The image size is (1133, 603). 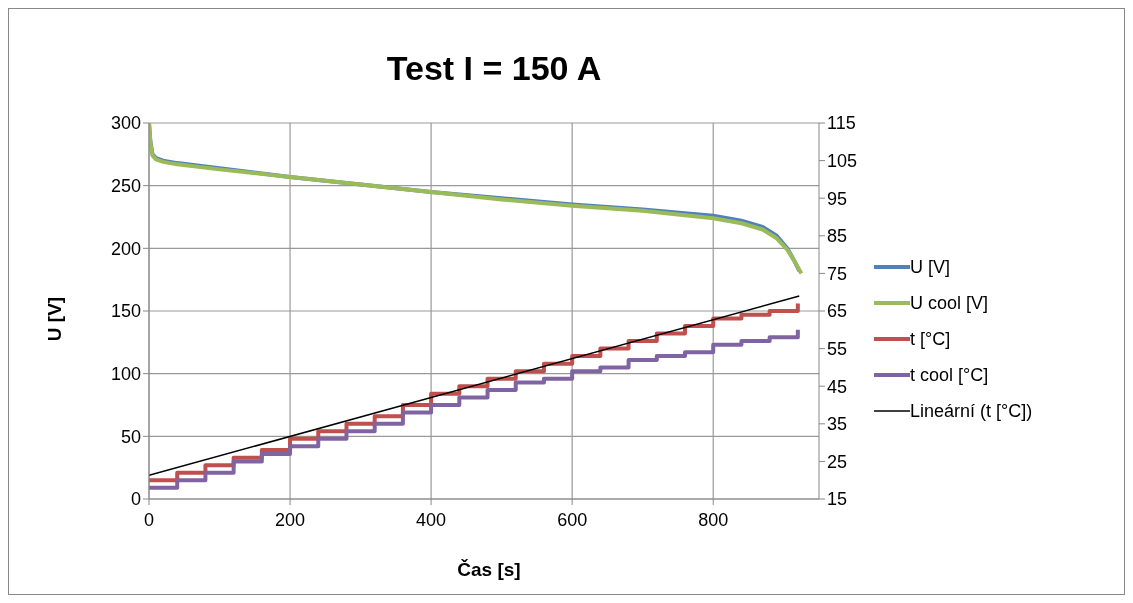 I want to click on y-axis-title: U [V], so click(x=55, y=319).